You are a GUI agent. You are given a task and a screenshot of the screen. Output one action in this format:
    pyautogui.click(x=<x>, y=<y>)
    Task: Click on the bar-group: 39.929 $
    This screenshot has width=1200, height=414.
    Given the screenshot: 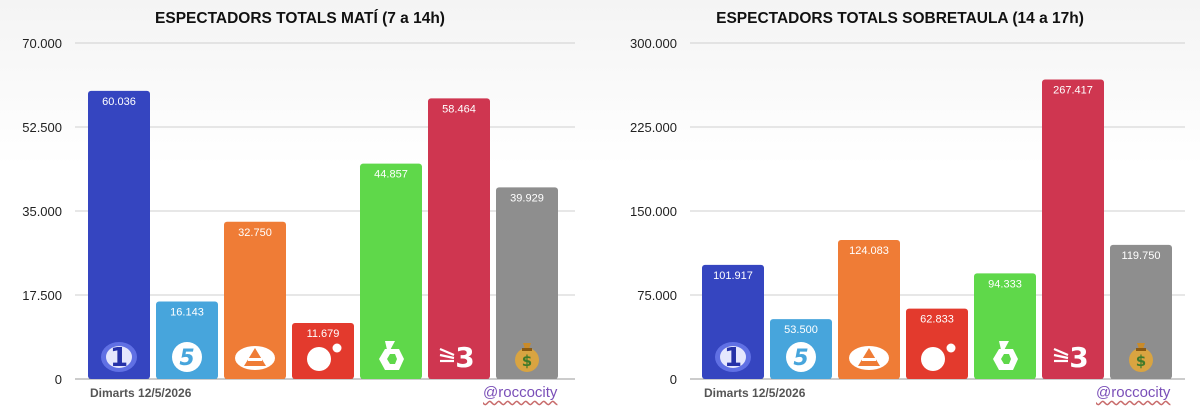 What is the action you would take?
    pyautogui.click(x=527, y=283)
    